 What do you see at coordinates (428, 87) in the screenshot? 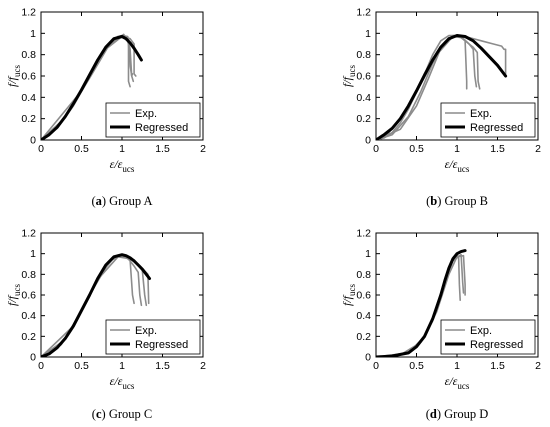
I see `exp-curve` at bounding box center [428, 87].